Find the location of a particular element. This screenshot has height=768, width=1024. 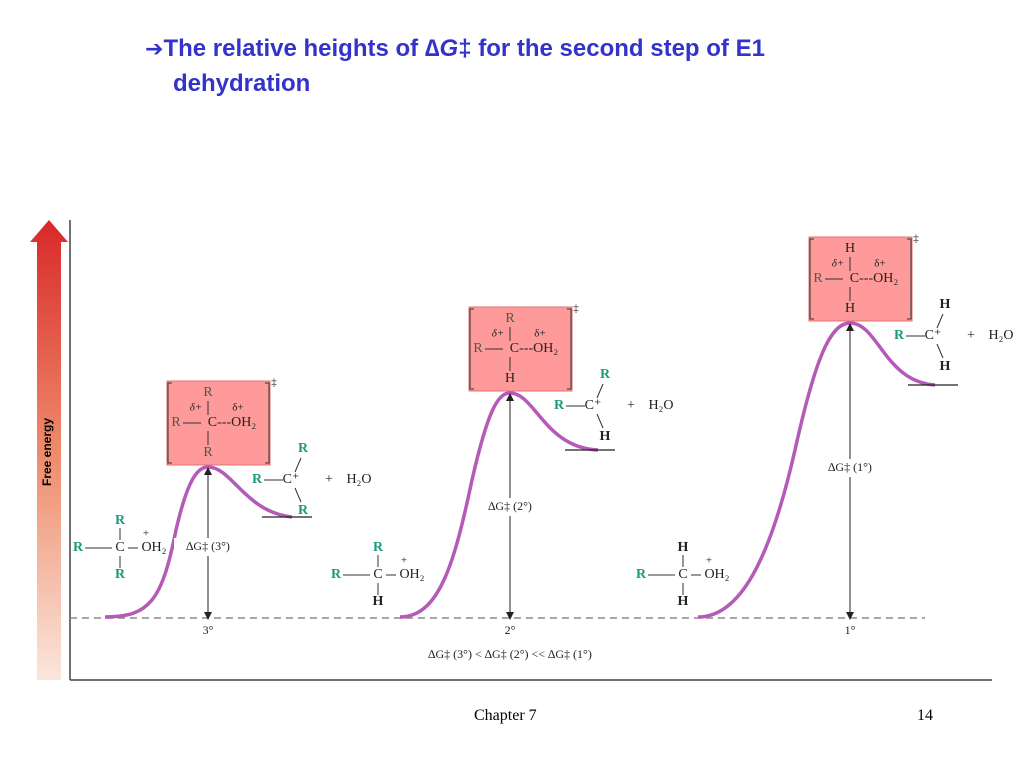

comparison: ∆G‡ (3°) < ∆G‡ (2°) << ∆G‡ (1°) is located at coordinates (510, 654).